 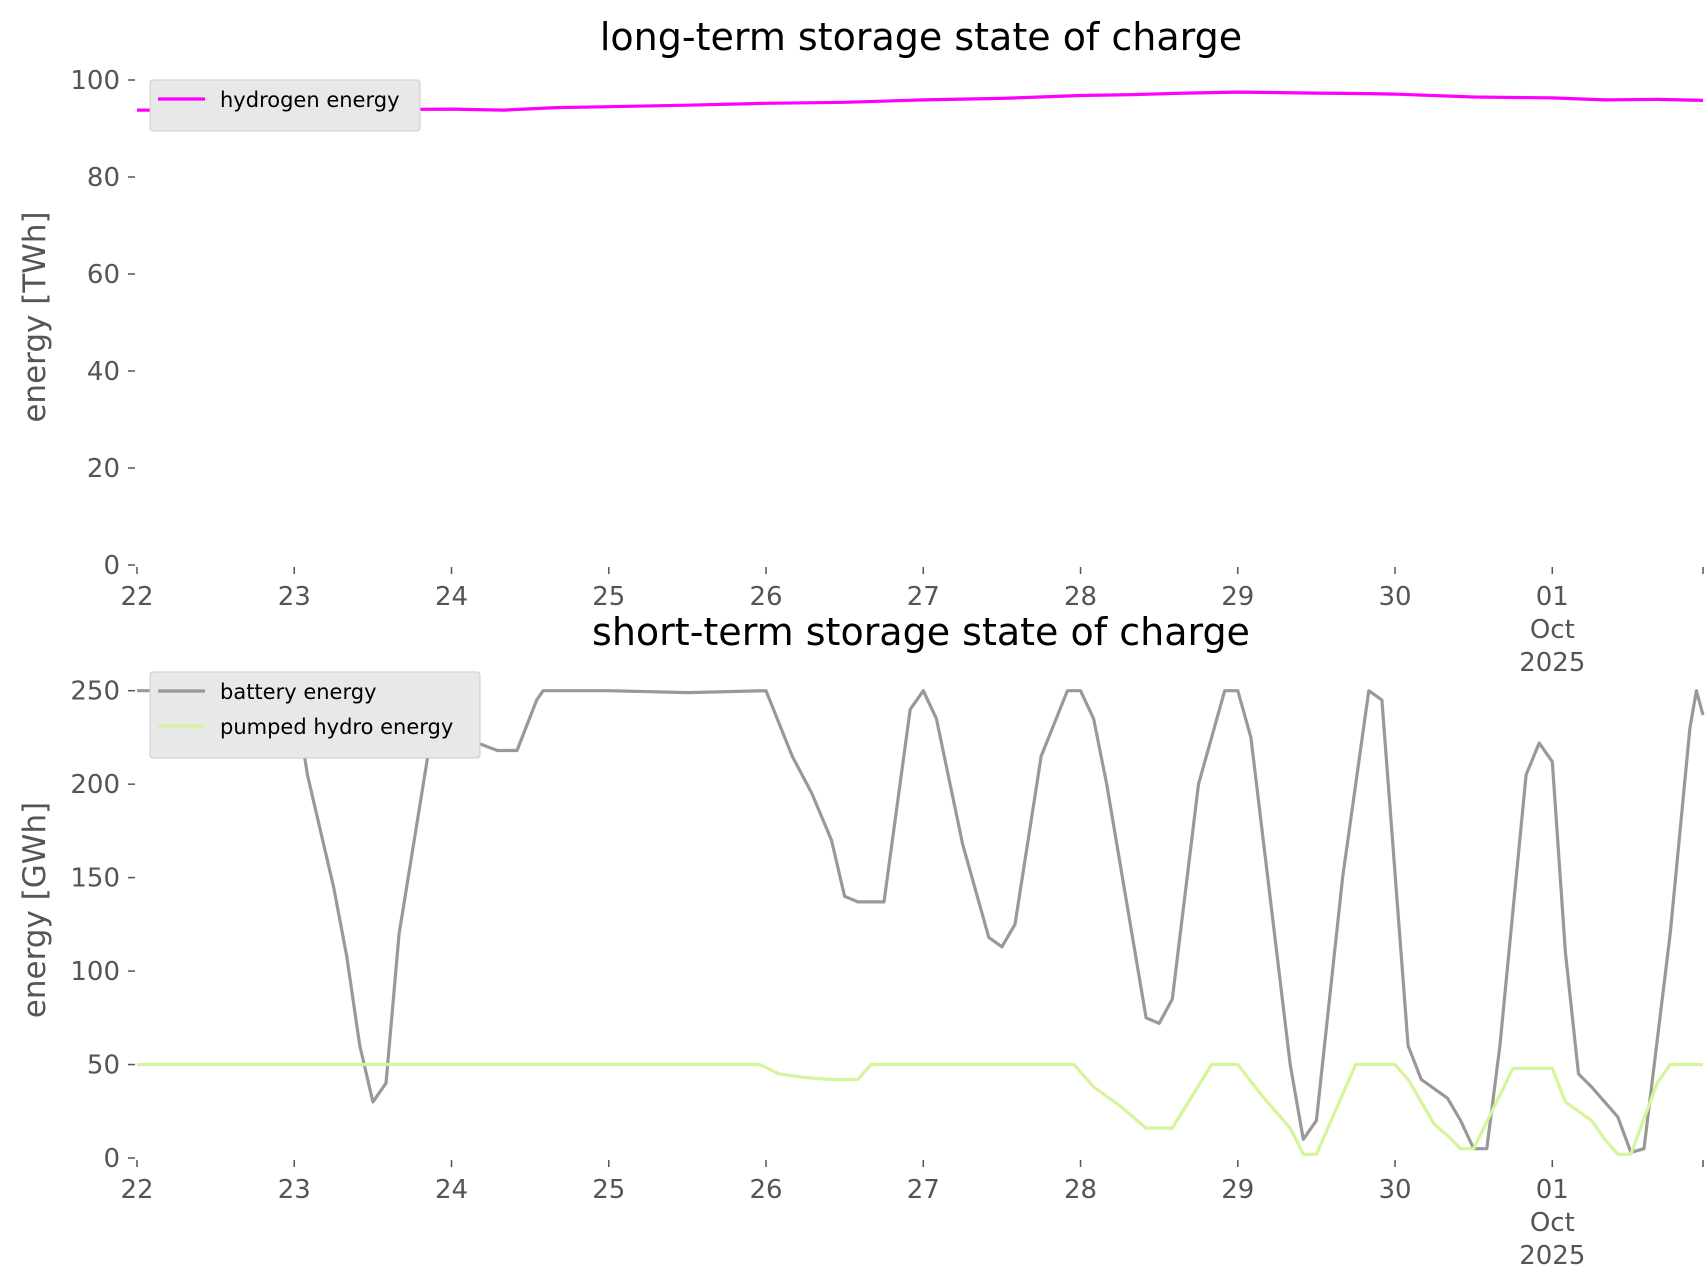 I want to click on y-tick-label: 80, so click(x=103, y=178).